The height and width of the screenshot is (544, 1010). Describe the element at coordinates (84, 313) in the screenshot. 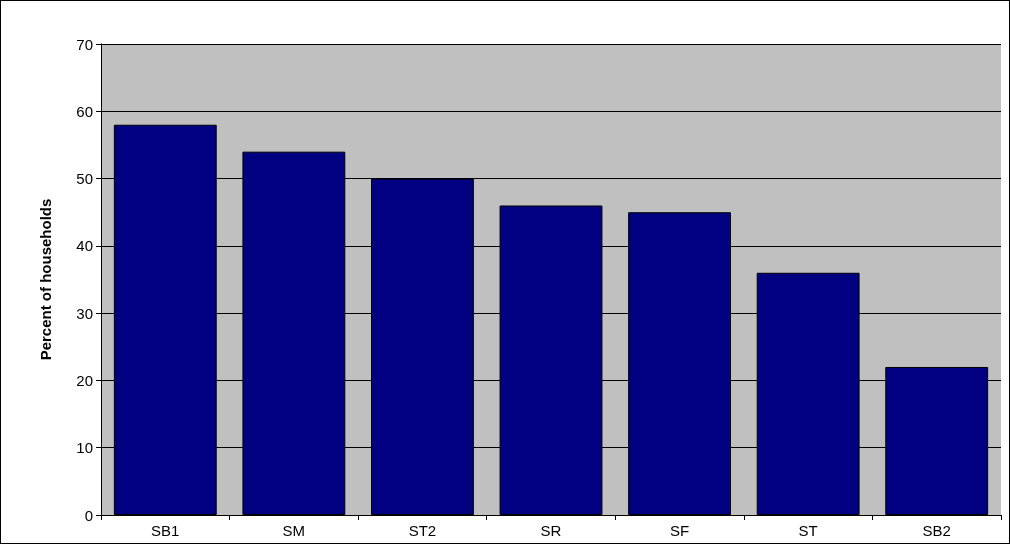

I see `y-tick-label: 30` at that location.